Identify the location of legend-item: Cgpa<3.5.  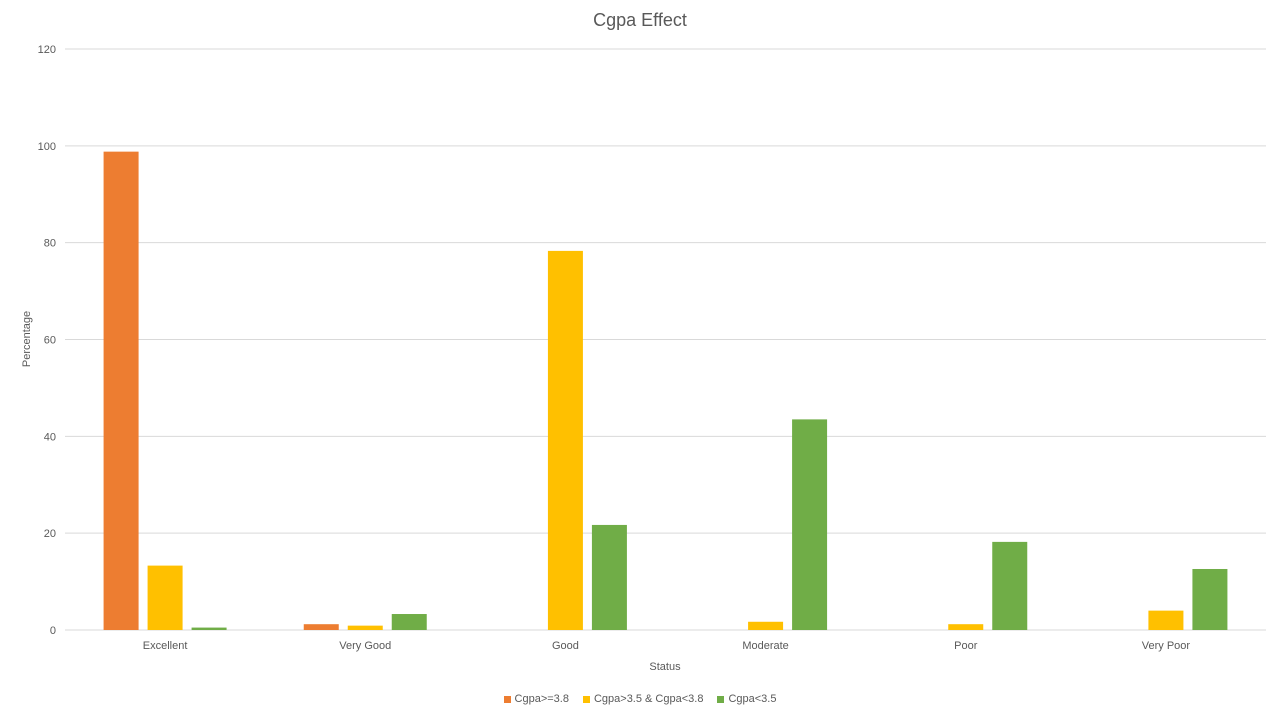
(746, 699).